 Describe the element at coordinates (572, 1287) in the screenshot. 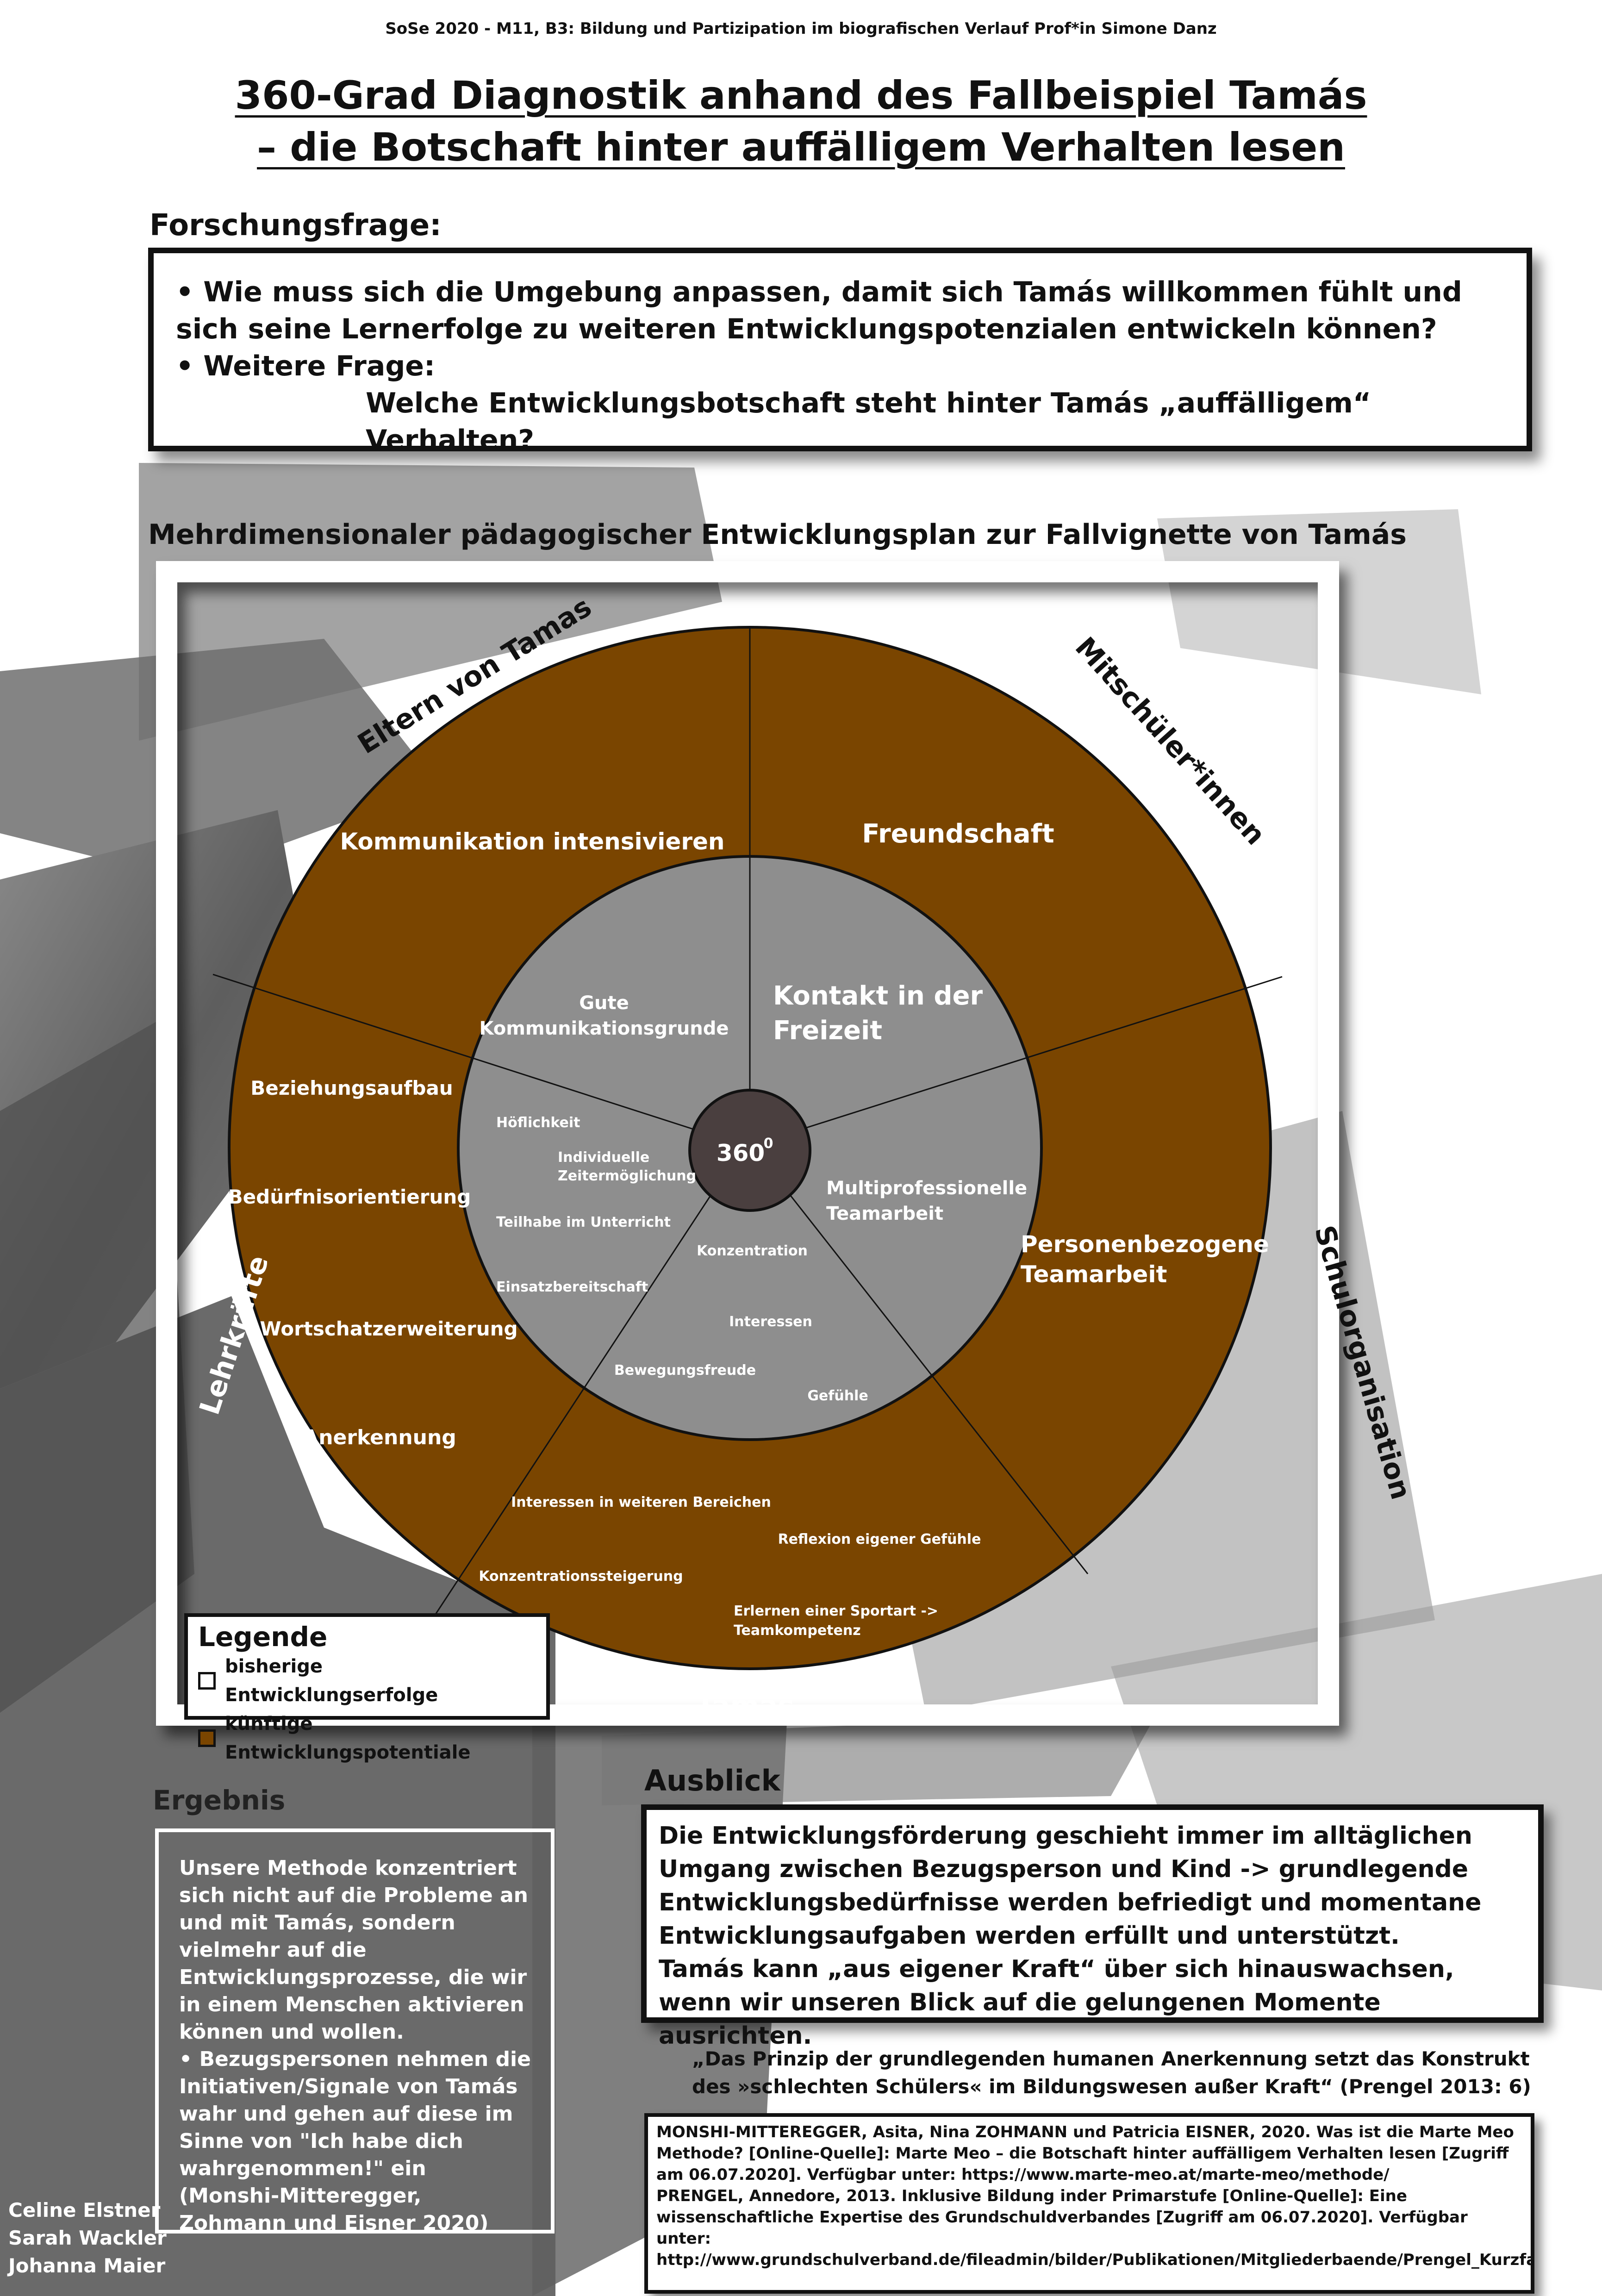

I see `inner-einsatzbereitschaft: Einsatzbereitschaft` at that location.